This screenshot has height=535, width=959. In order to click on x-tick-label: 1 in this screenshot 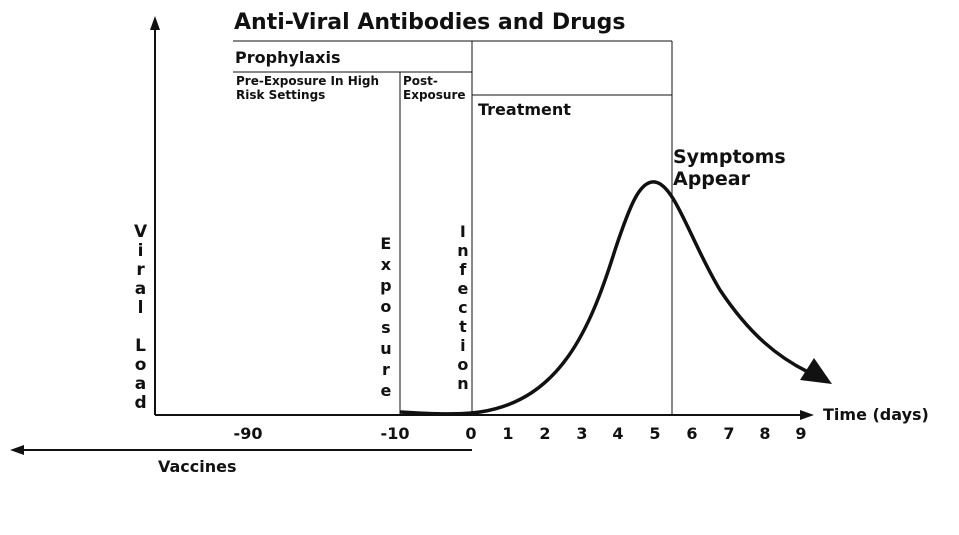, I will do `click(508, 433)`.